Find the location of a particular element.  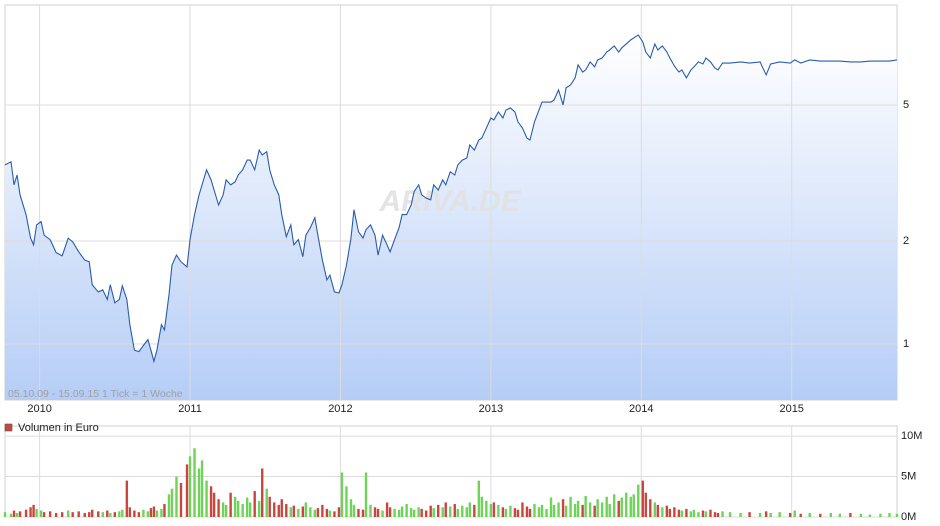

x-tick-label: 2011 is located at coordinates (190, 409).